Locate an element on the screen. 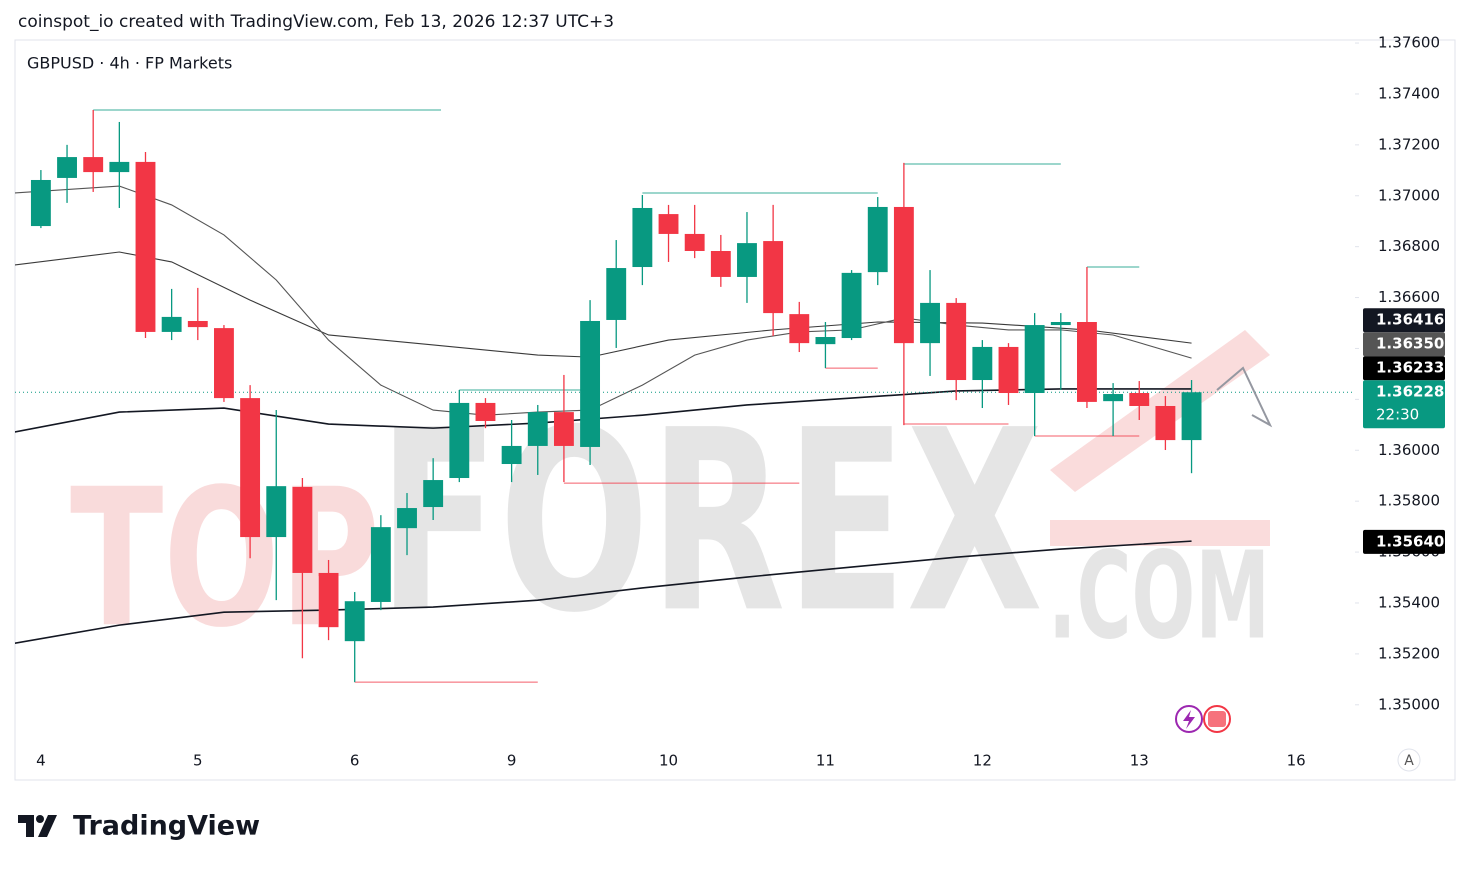 The image size is (1470, 875). flag is located at coordinates (1217, 719).